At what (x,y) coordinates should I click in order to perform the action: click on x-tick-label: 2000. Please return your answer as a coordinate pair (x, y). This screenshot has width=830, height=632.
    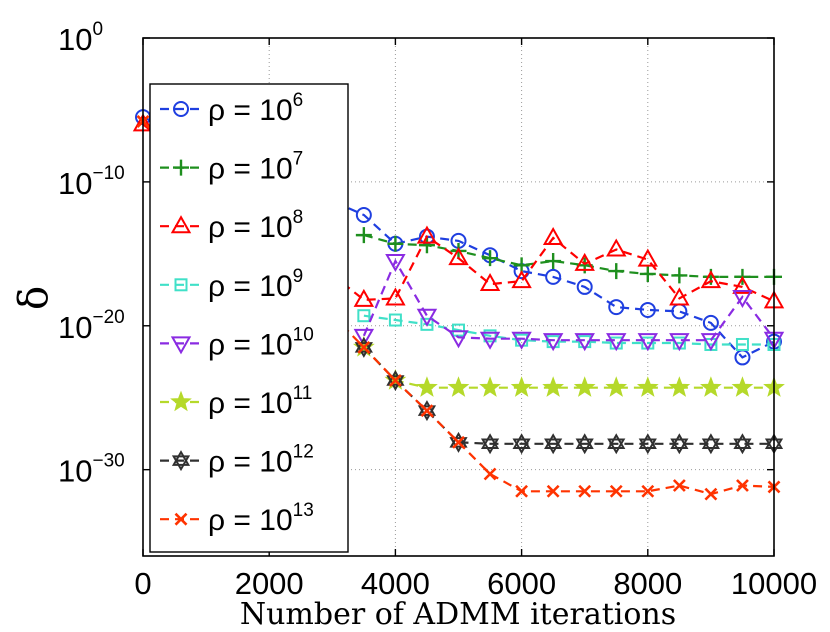
    Looking at the image, I should click on (269, 583).